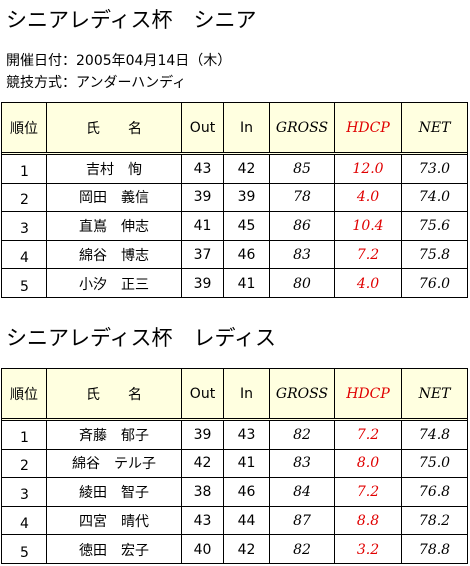  I want to click on table-cell: 徳田 宏子, so click(114, 549).